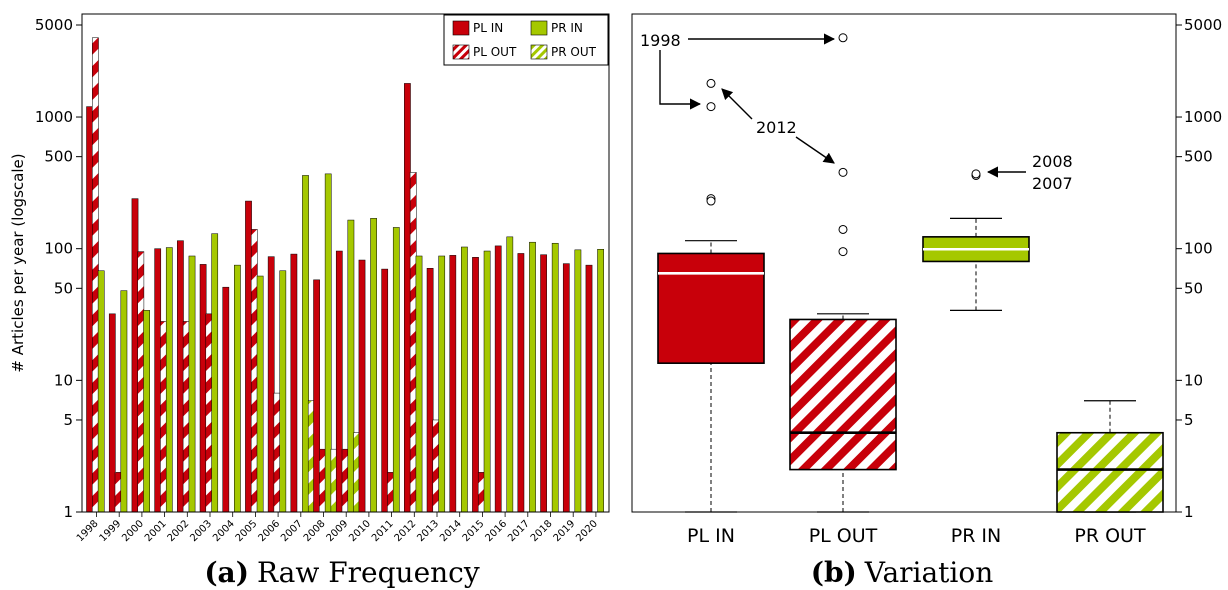 This screenshot has width=1228, height=590. I want to click on annotation-2012-label: 2012, so click(776, 127).